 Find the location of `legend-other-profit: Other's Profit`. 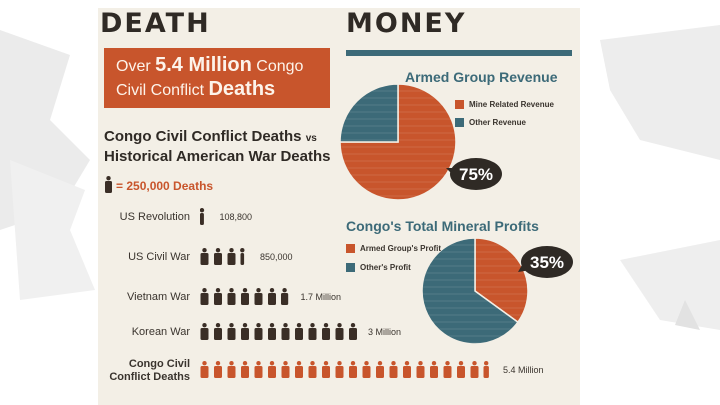

legend-other-profit: Other's Profit is located at coordinates (378, 268).